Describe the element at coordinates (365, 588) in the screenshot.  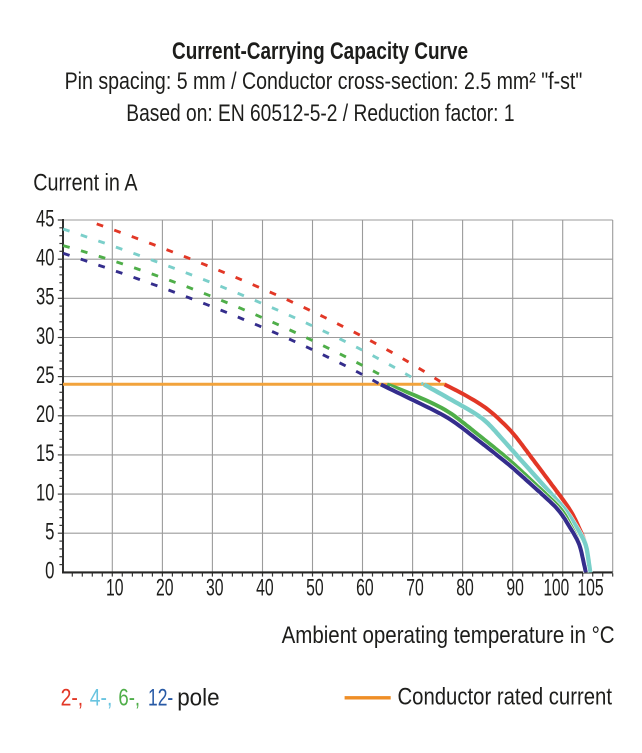
I see `svg-text: 60` at that location.